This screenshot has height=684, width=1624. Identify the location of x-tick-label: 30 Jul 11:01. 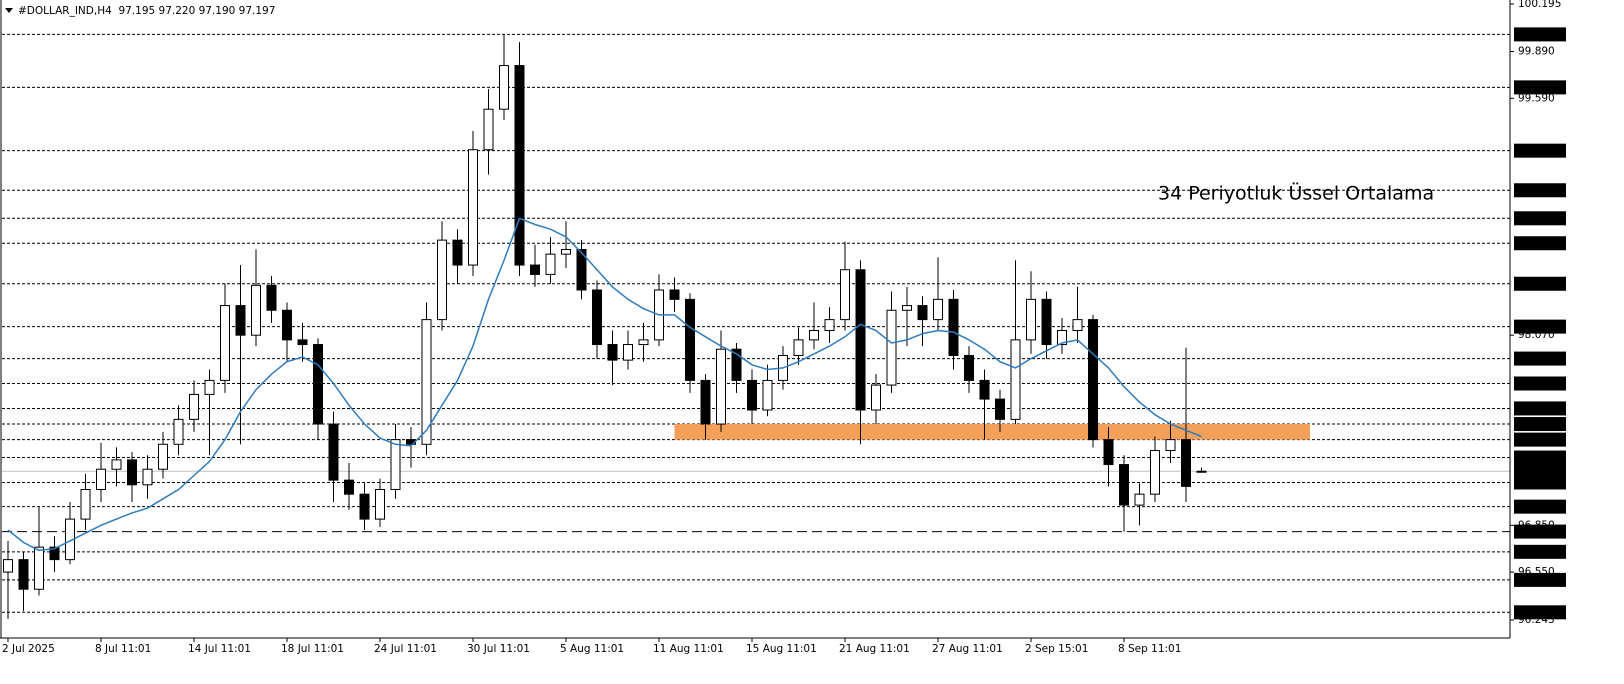
(498, 649).